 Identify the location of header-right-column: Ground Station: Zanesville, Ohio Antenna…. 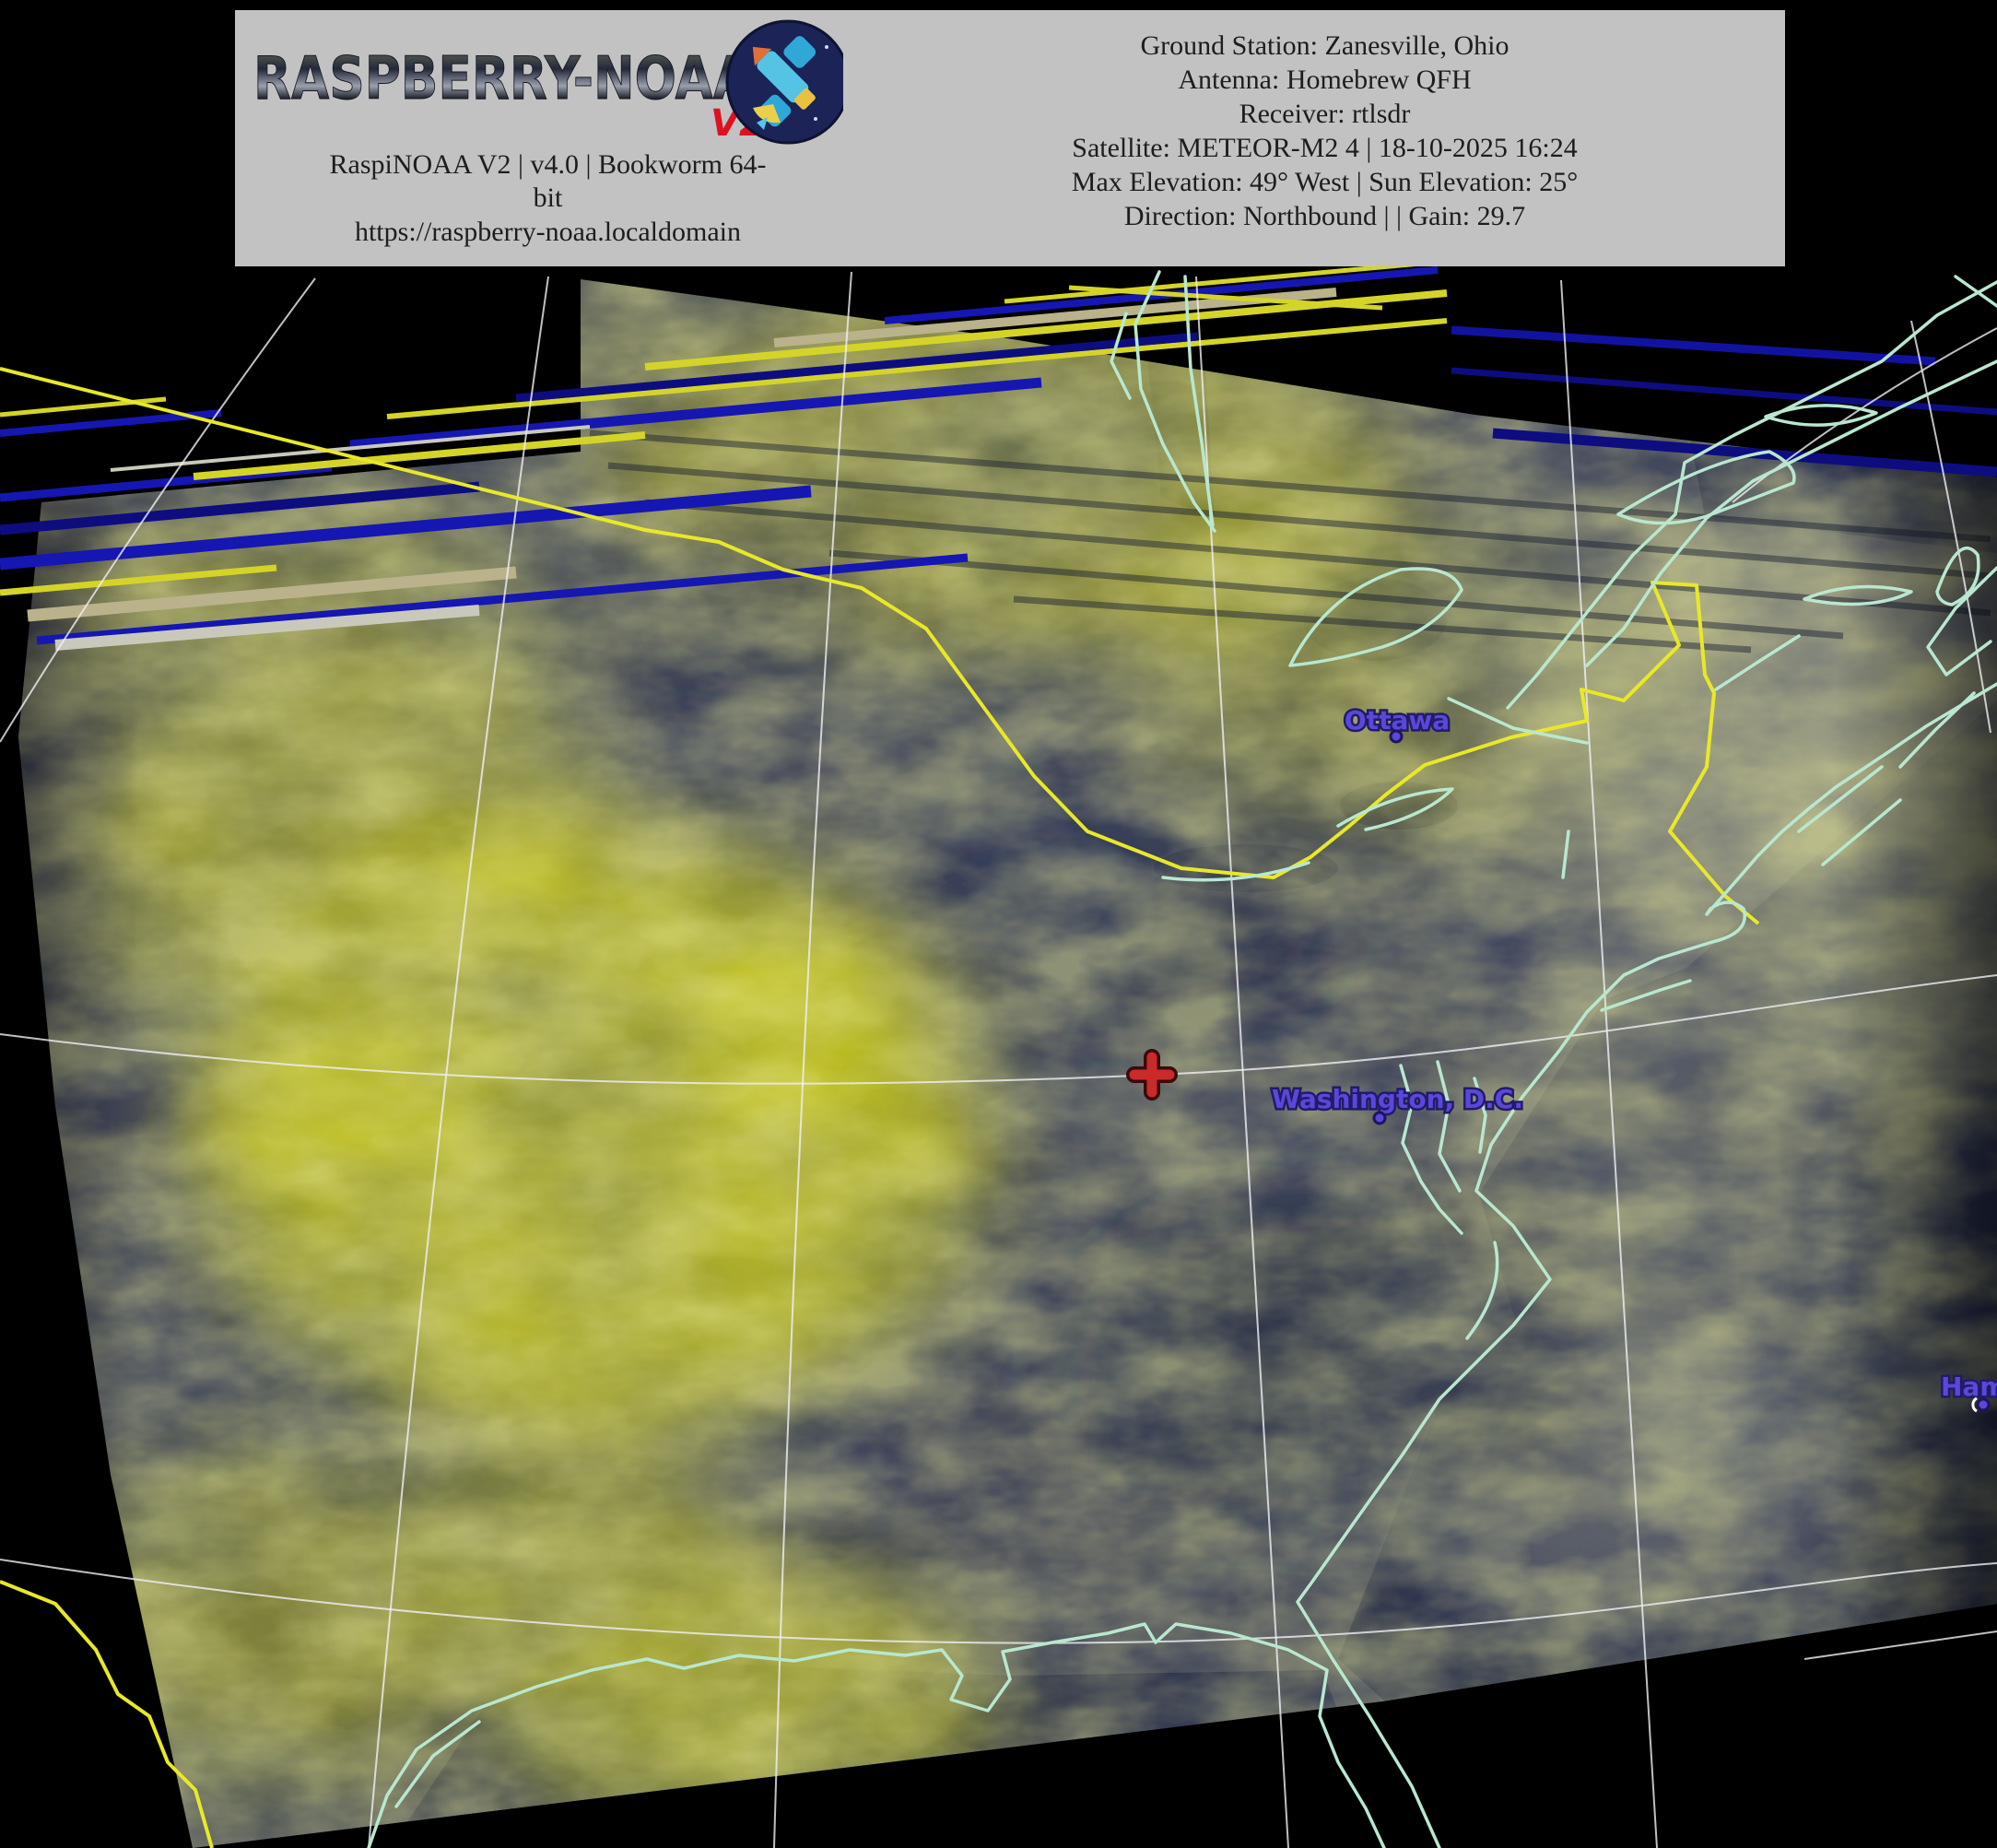
(1325, 131).